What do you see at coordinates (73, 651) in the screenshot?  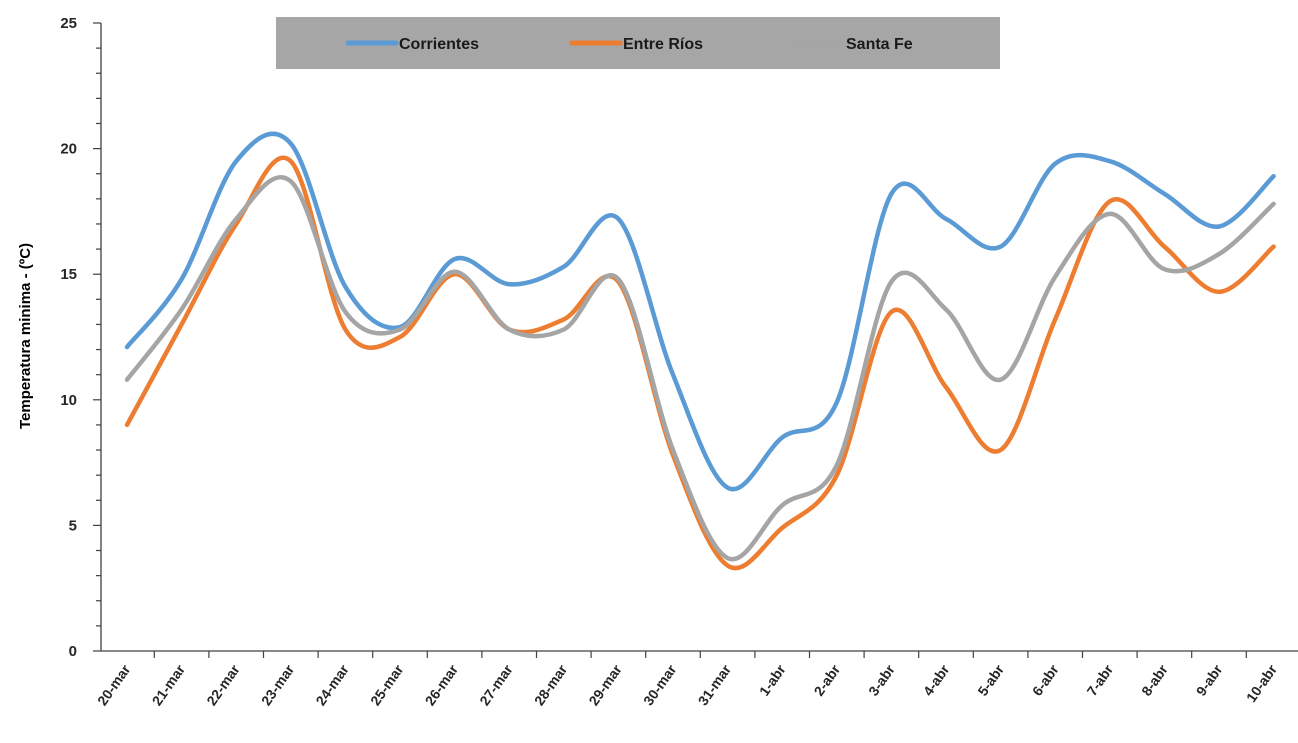 I see `y-tick-label: 0` at bounding box center [73, 651].